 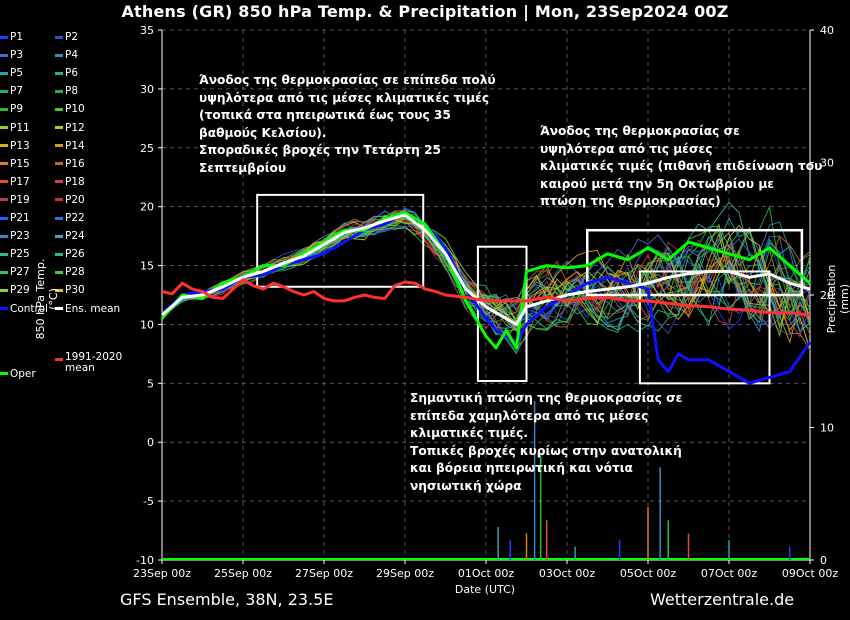 I want to click on y2-tick-label: 10, so click(x=827, y=428).